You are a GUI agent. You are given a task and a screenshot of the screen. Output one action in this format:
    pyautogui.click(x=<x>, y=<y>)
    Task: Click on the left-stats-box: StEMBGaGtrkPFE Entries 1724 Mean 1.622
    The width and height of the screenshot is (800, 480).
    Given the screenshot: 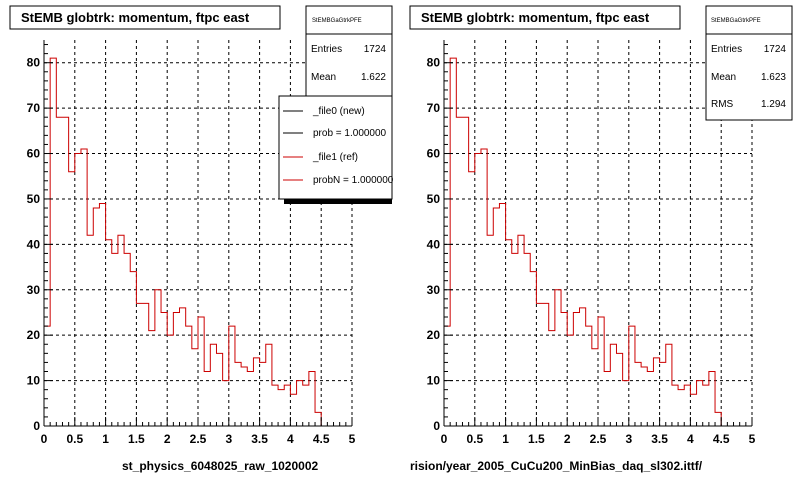 What is the action you would take?
    pyautogui.click(x=349, y=56)
    